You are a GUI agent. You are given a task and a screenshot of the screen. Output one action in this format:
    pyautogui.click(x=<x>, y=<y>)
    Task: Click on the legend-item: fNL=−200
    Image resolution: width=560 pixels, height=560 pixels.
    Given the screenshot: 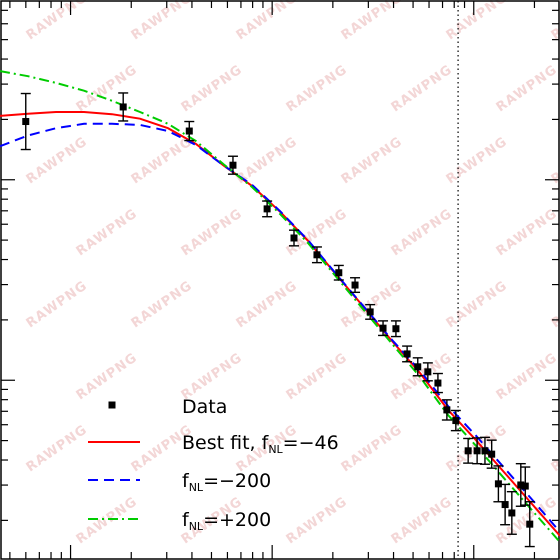 What is the action you would take?
    pyautogui.click(x=179, y=482)
    